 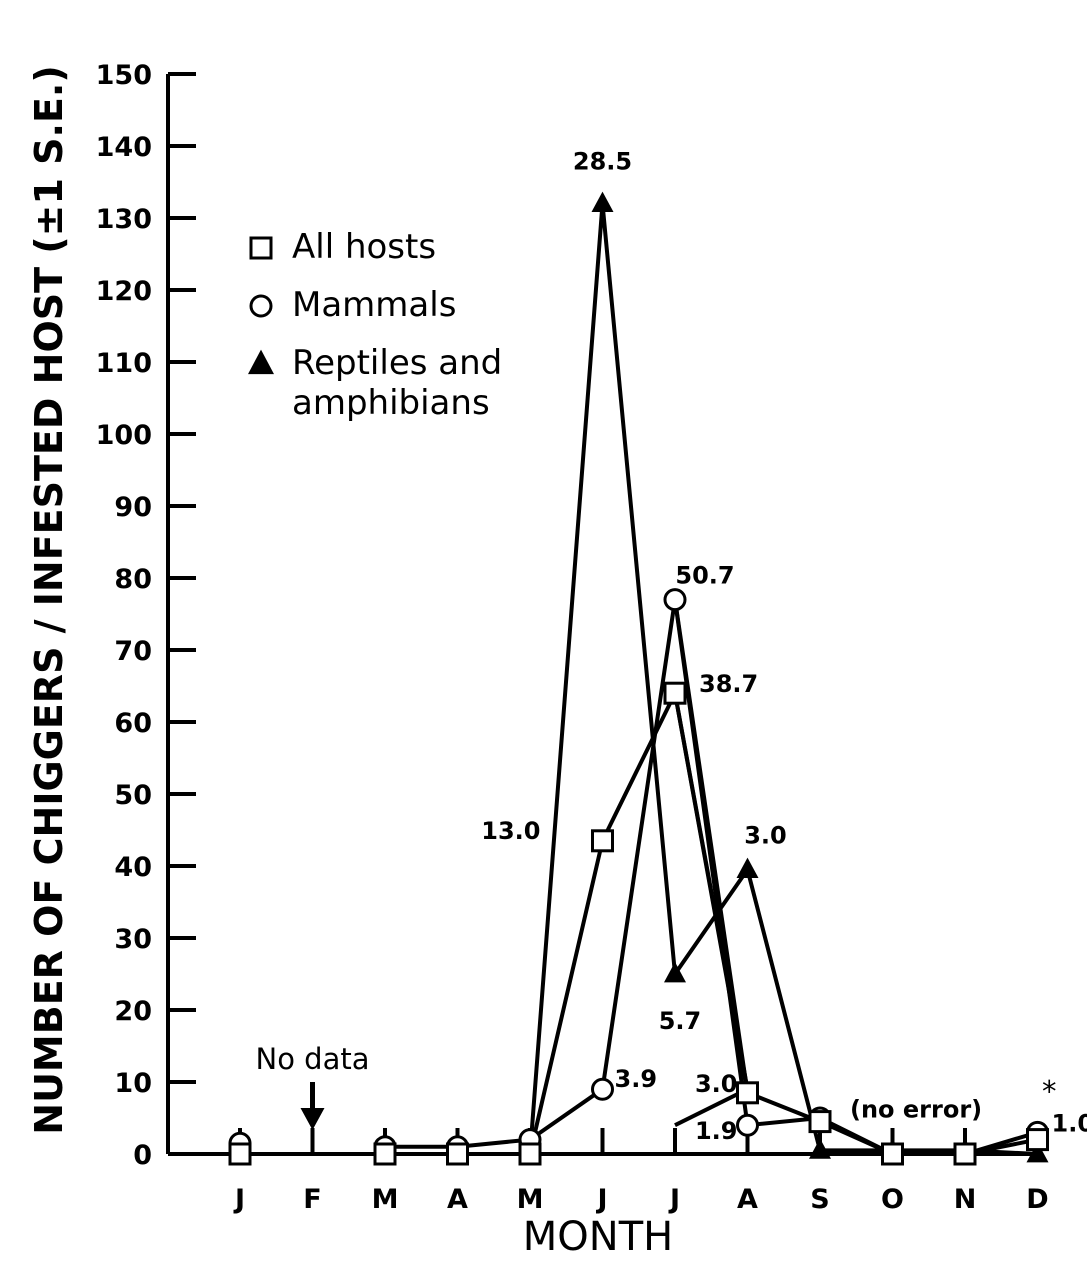 I want to click on y-tick-label: 0, so click(x=142, y=1155).